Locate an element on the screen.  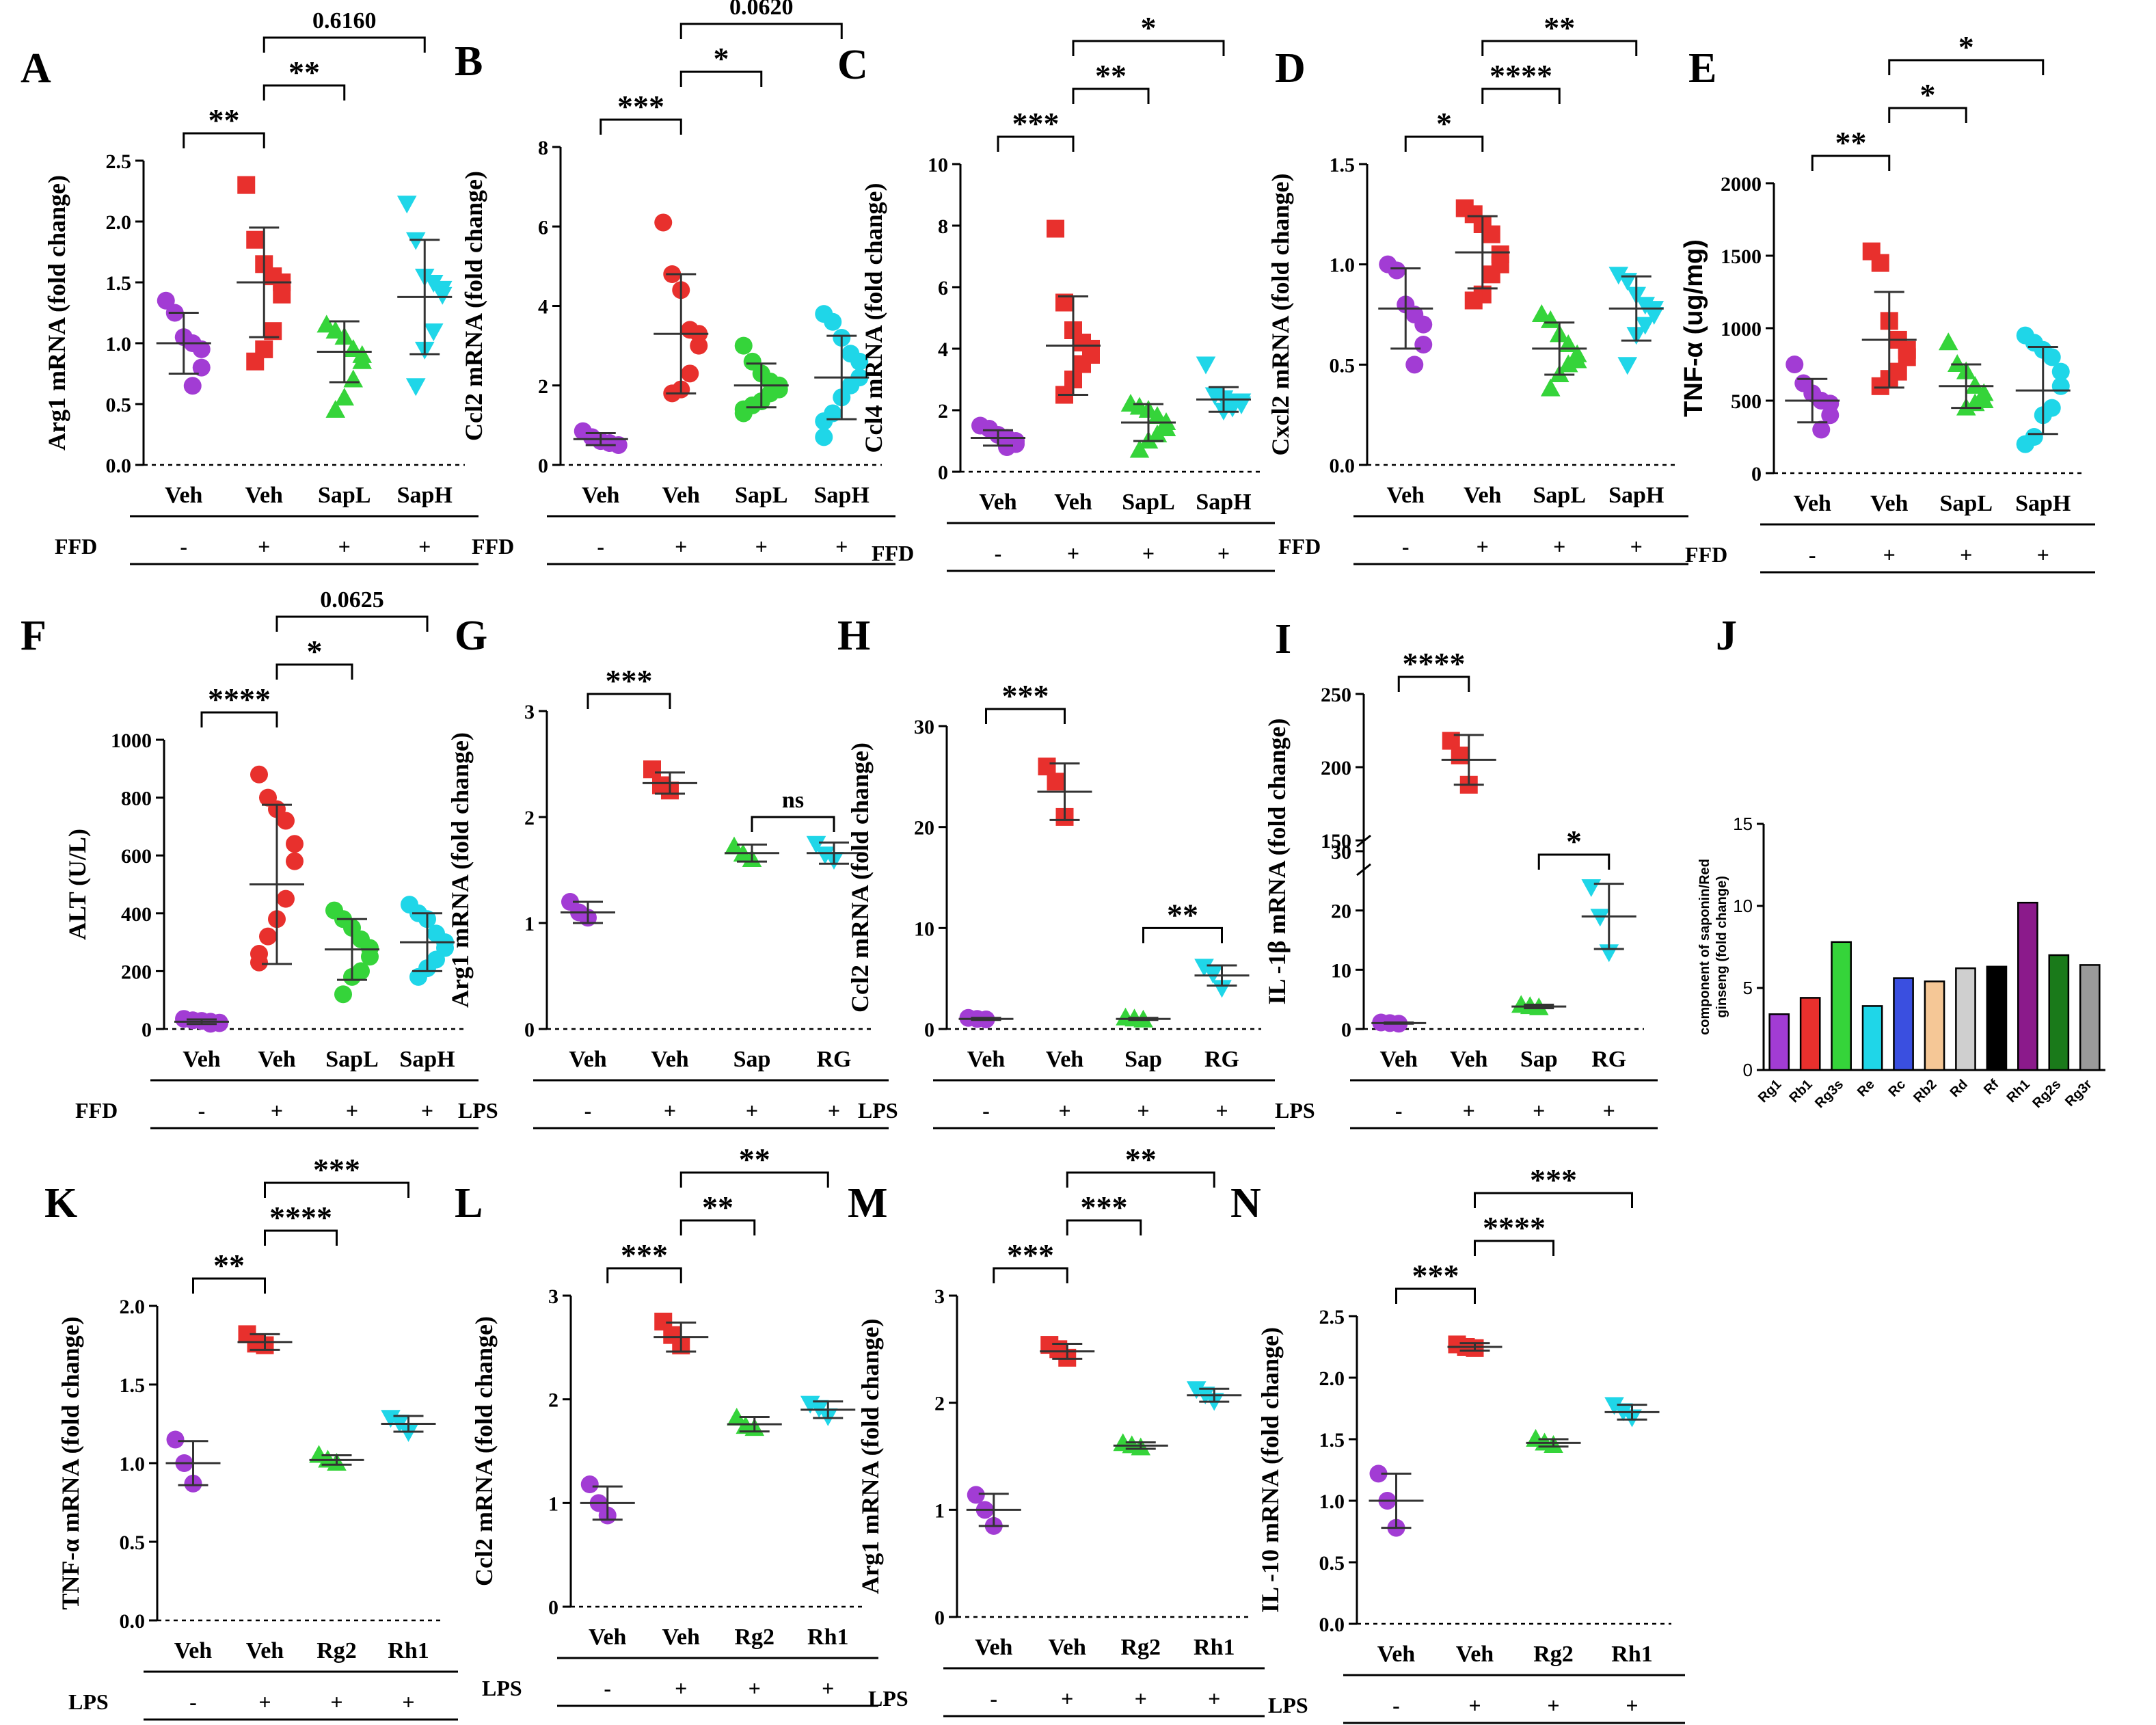
x-category-label: Sap is located at coordinates (752, 1059).